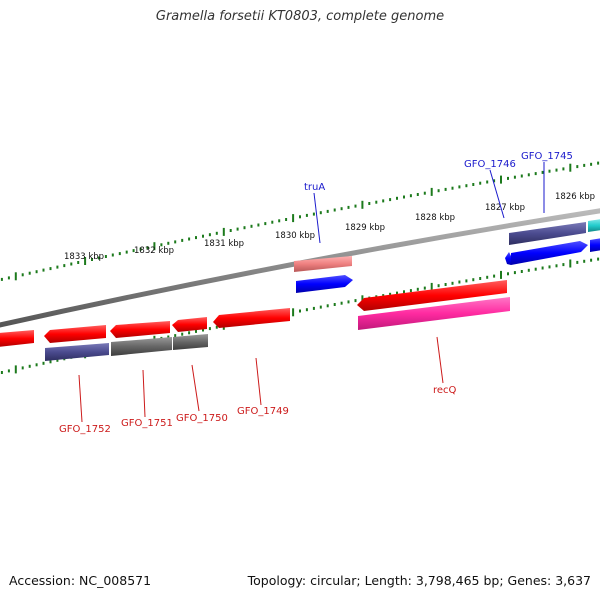 The image size is (600, 600). Describe the element at coordinates (251, 318) in the screenshot. I see `GFO_1749-cds-arrow` at that location.